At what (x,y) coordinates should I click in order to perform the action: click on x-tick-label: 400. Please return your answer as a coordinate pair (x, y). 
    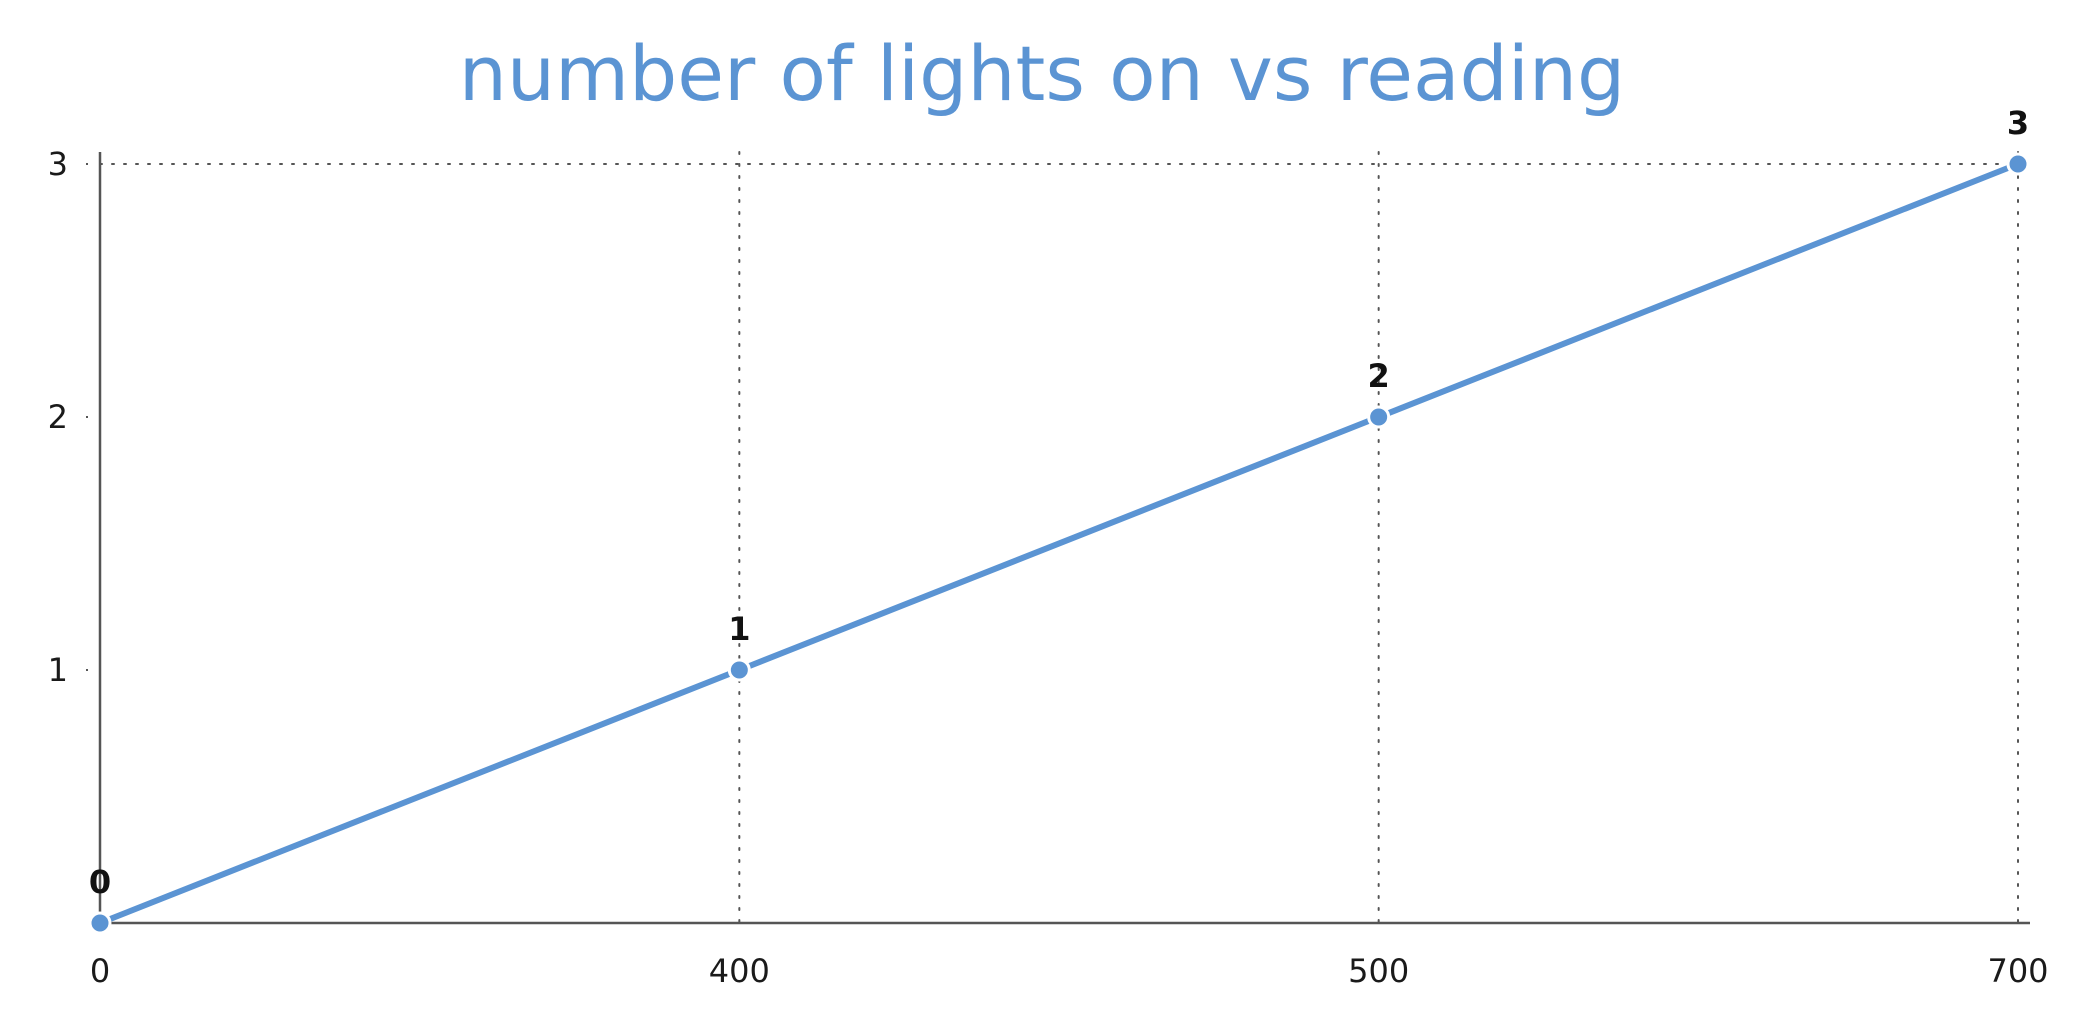
    Looking at the image, I should click on (739, 971).